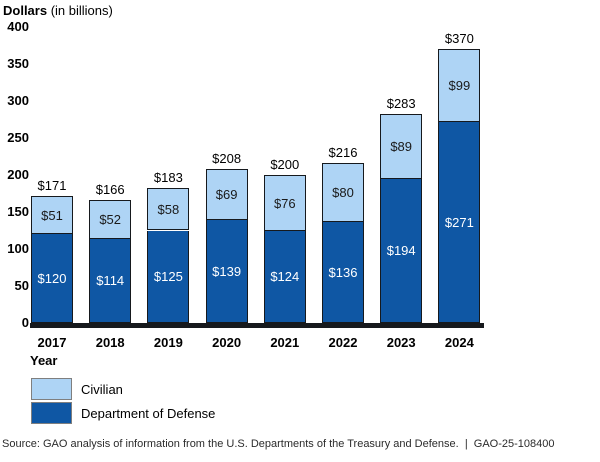 This screenshot has height=462, width=600. I want to click on y-axis-tick-label: 350, so click(18, 63).